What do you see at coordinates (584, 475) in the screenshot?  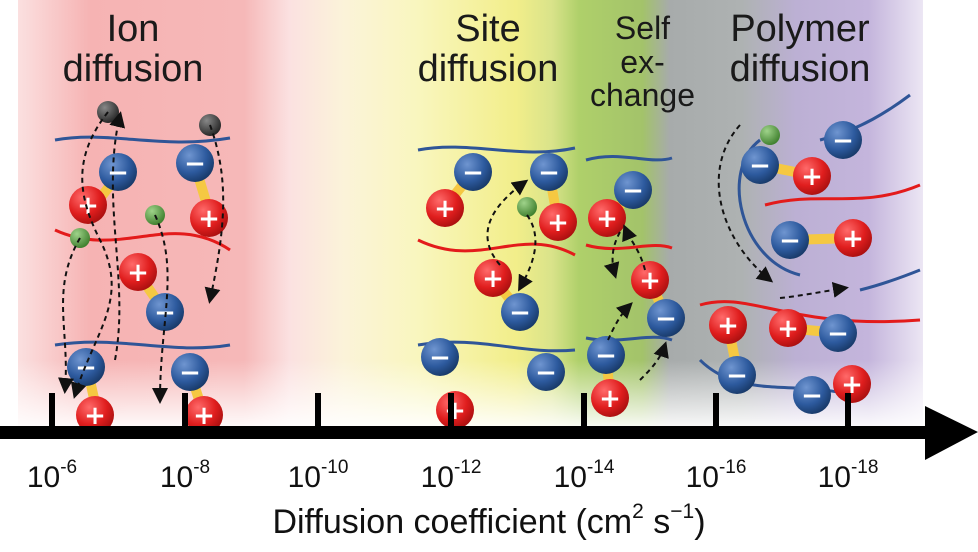 I see `tick-label: 10-14` at bounding box center [584, 475].